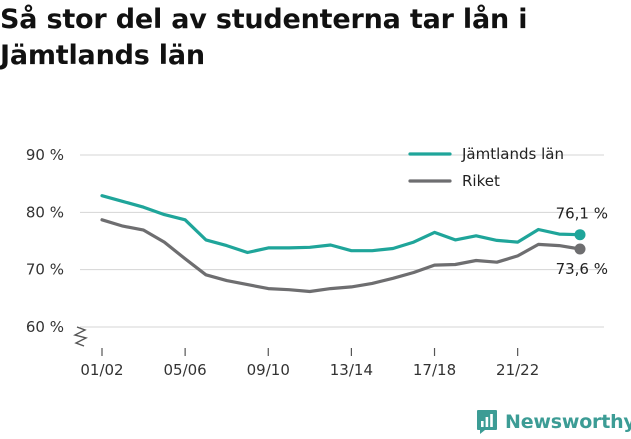  I want to click on y-tick-label: 80 %, so click(45, 212).